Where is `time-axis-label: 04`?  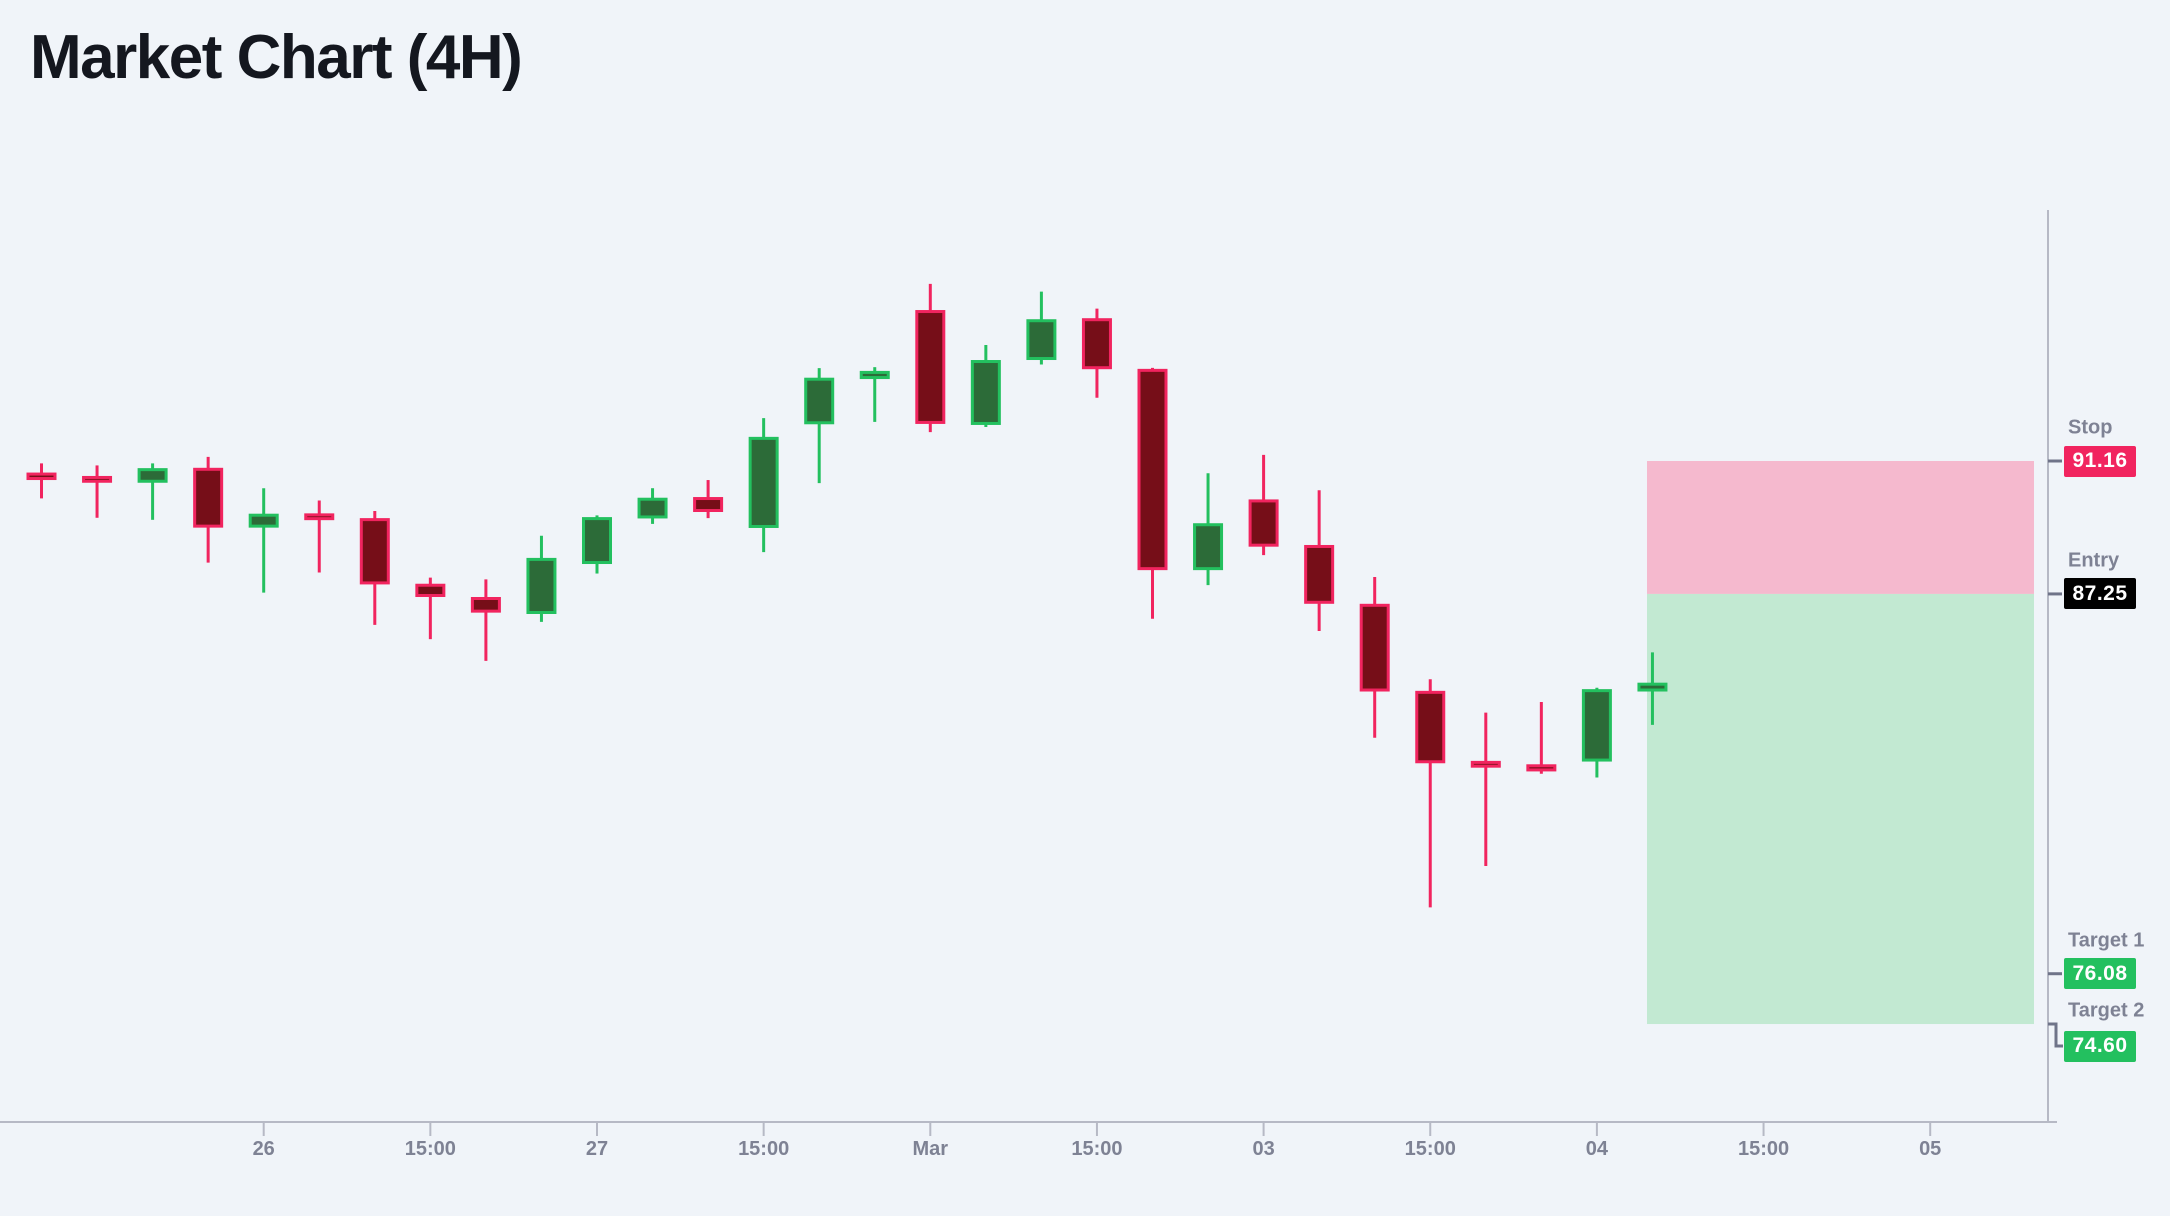
time-axis-label: 04 is located at coordinates (1597, 1149).